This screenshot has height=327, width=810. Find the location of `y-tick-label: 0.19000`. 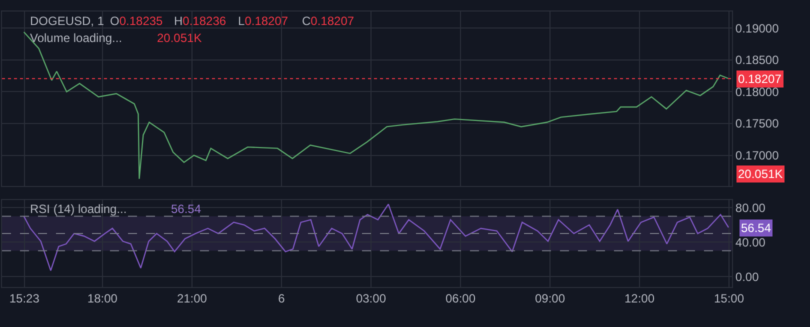

y-tick-label: 0.19000 is located at coordinates (757, 28).